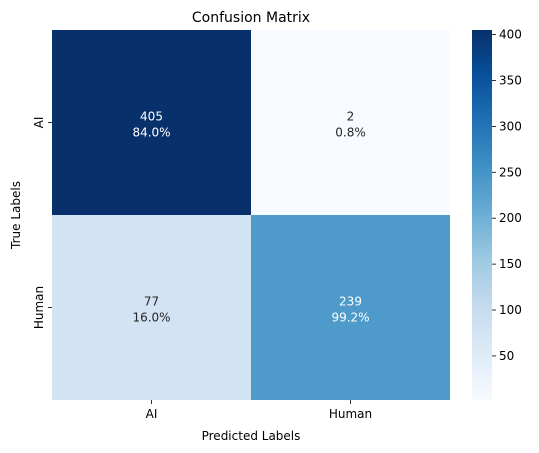  I want to click on chart-title: Confusion Matrix, so click(251, 18).